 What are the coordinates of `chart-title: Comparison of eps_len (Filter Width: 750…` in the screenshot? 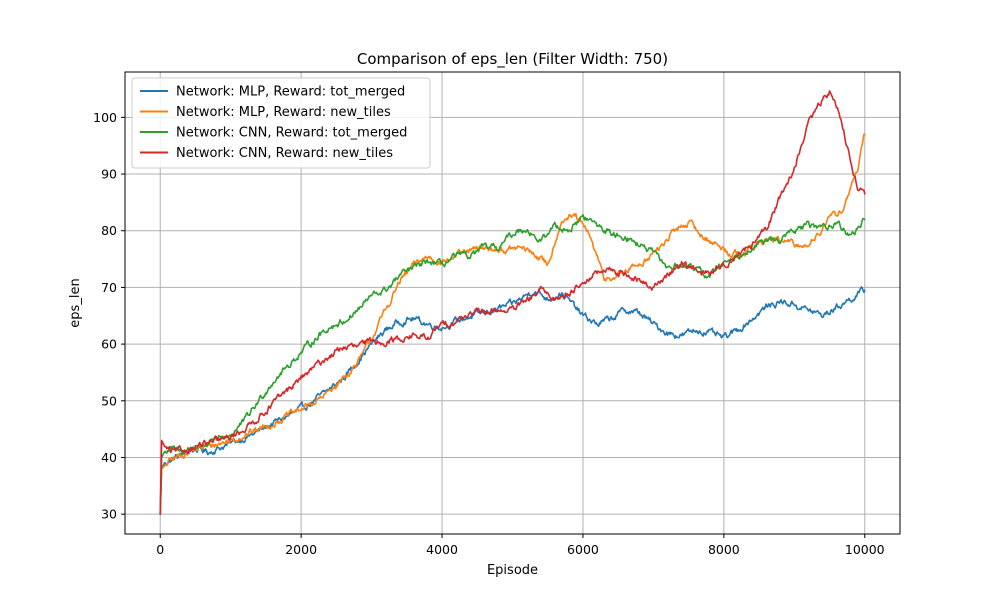 It's located at (512, 59).